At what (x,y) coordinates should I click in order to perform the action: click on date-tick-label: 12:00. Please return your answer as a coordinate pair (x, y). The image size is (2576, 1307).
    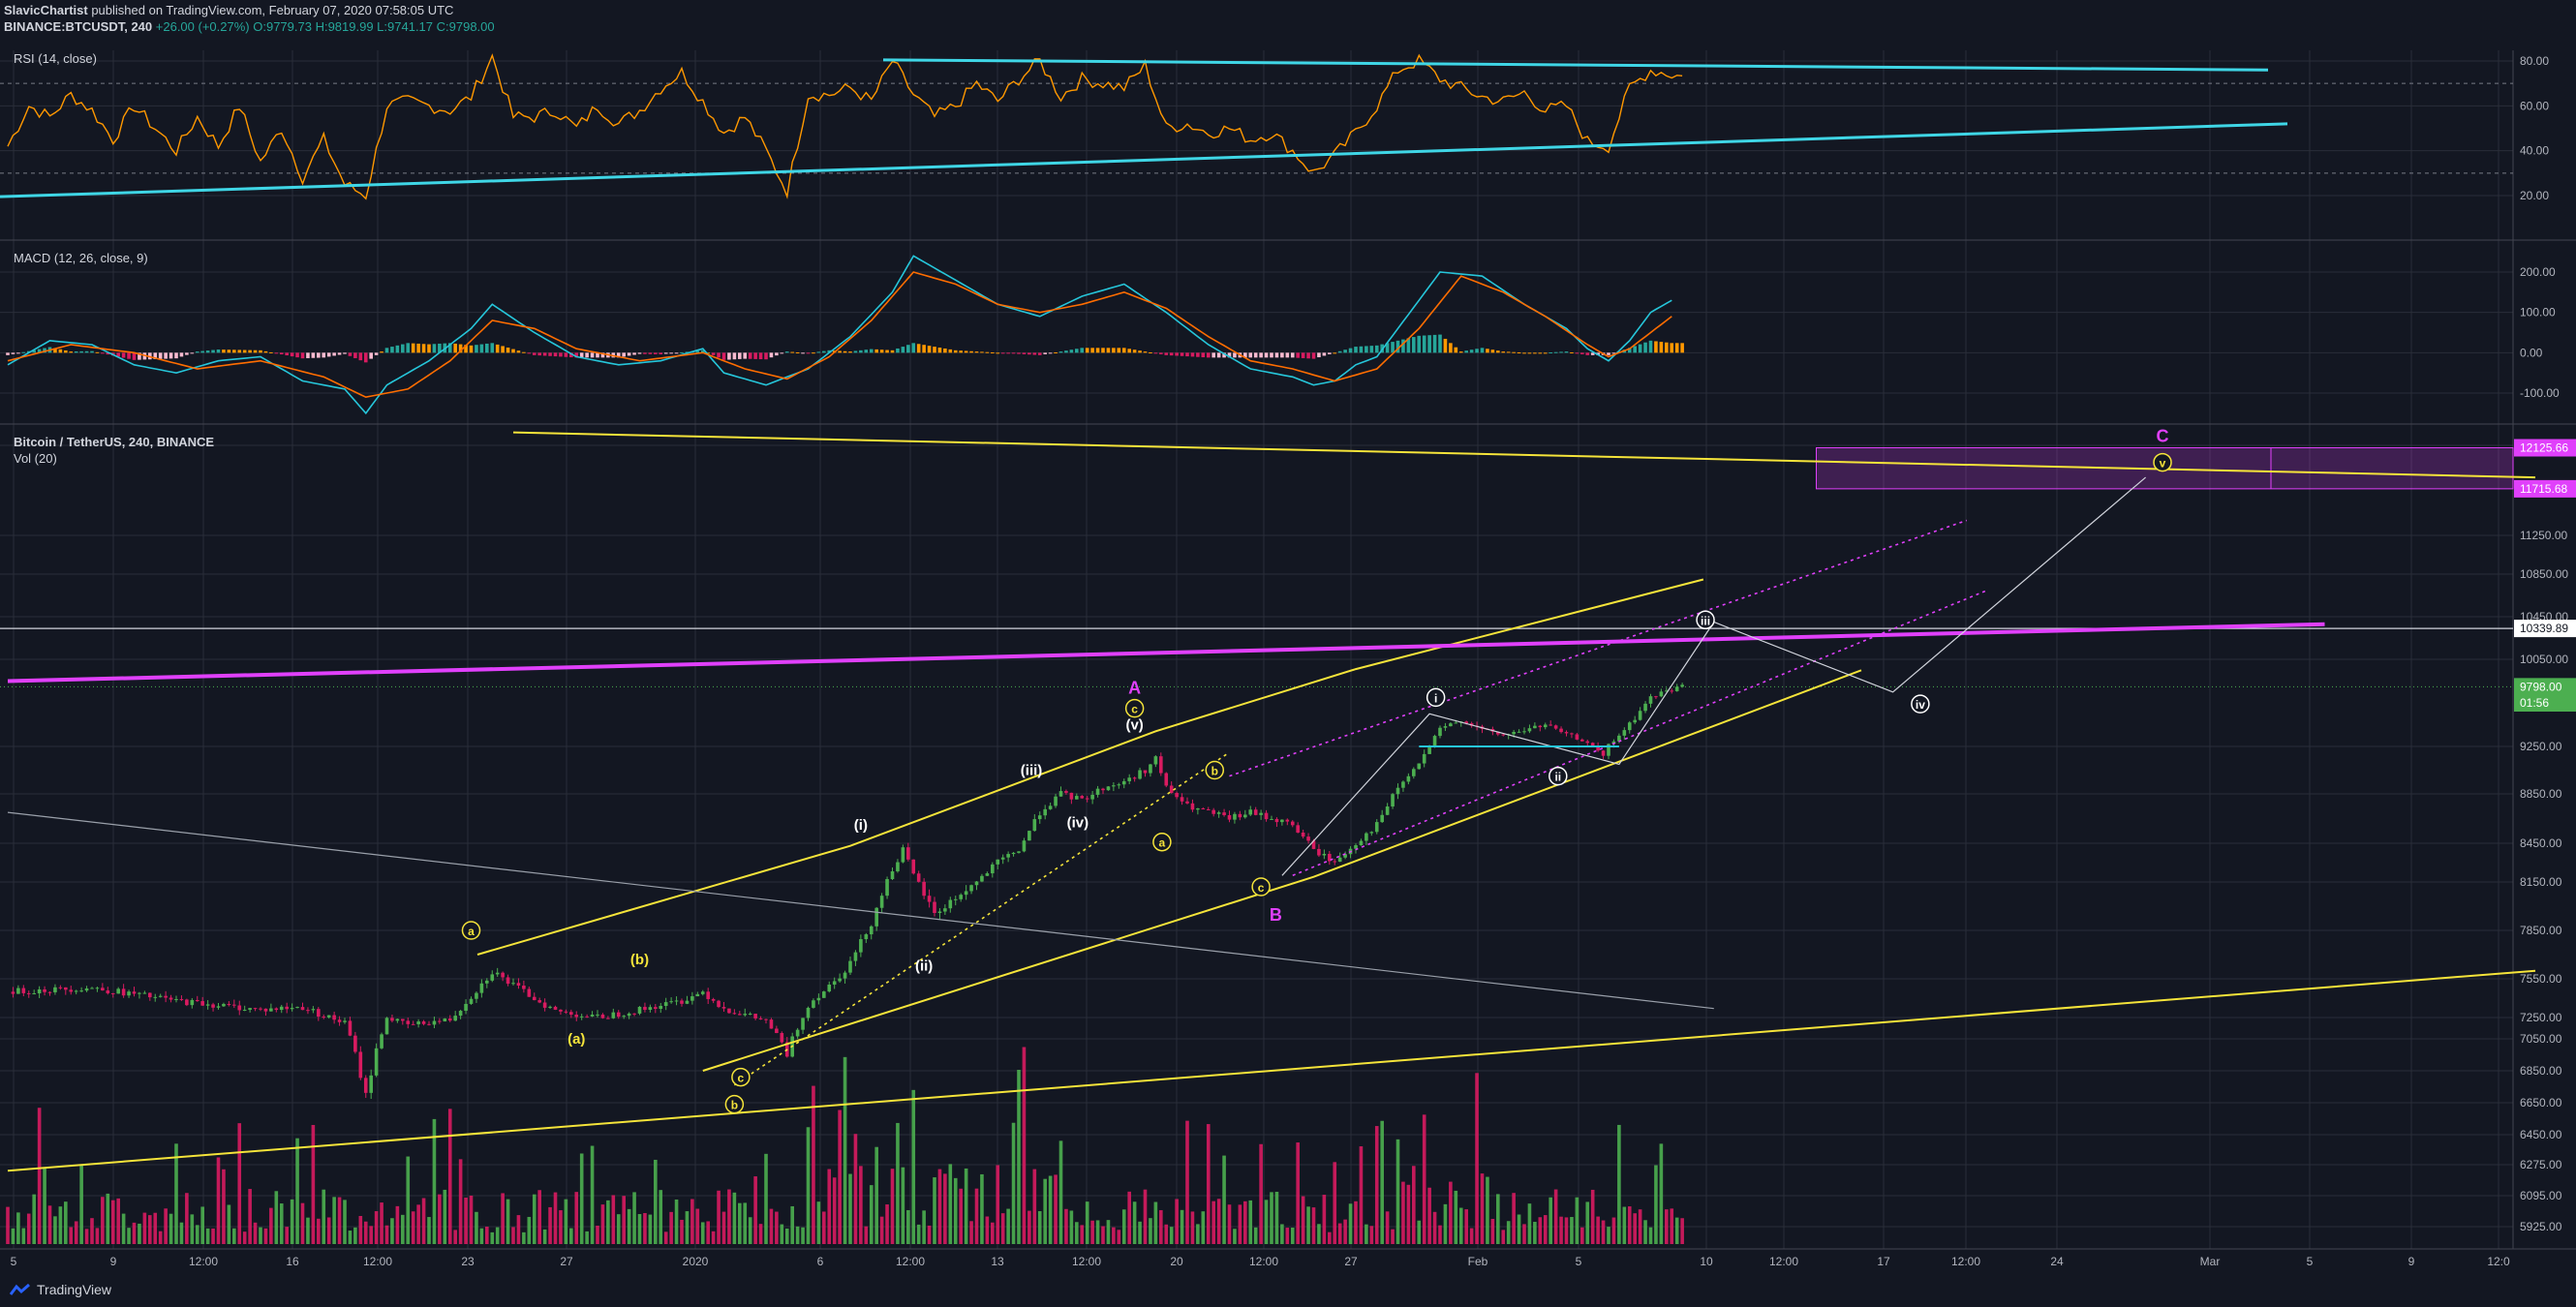
    Looking at the image, I should click on (377, 1262).